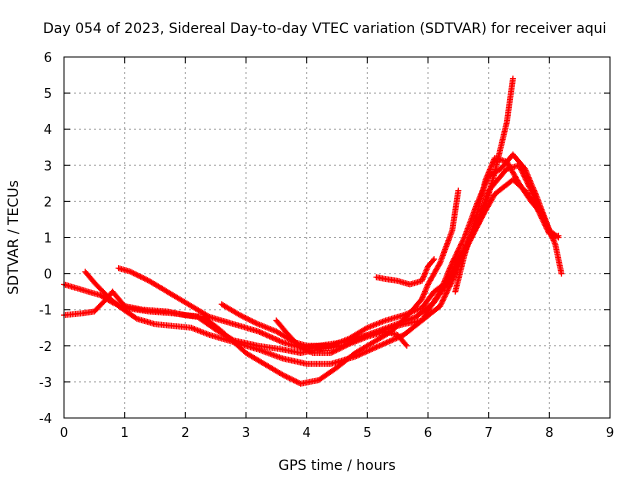 The height and width of the screenshot is (485, 640). What do you see at coordinates (48, 94) in the screenshot?
I see `y-tick-label: 5` at bounding box center [48, 94].